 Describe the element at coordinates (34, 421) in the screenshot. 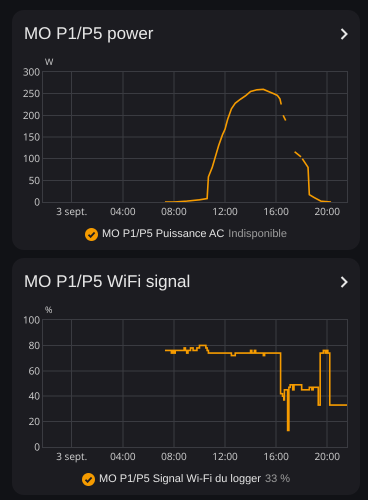

I see `y-tick-label: 20` at that location.